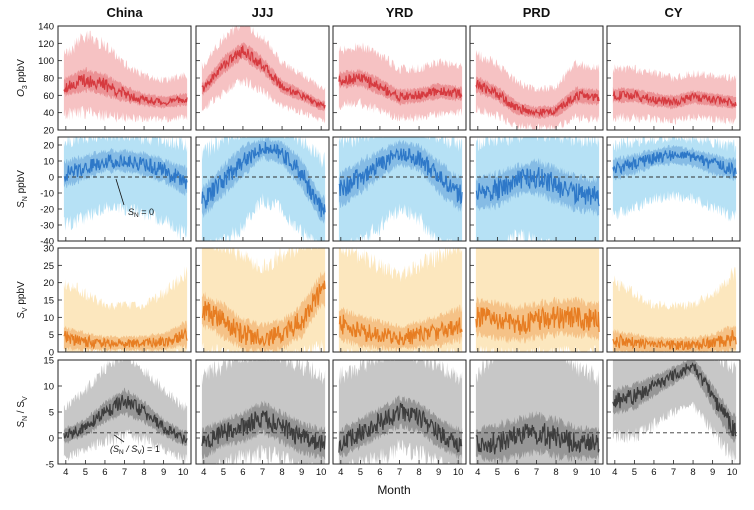  What do you see at coordinates (22, 189) in the screenshot?
I see `y-axis-label: SN ppbV` at bounding box center [22, 189].